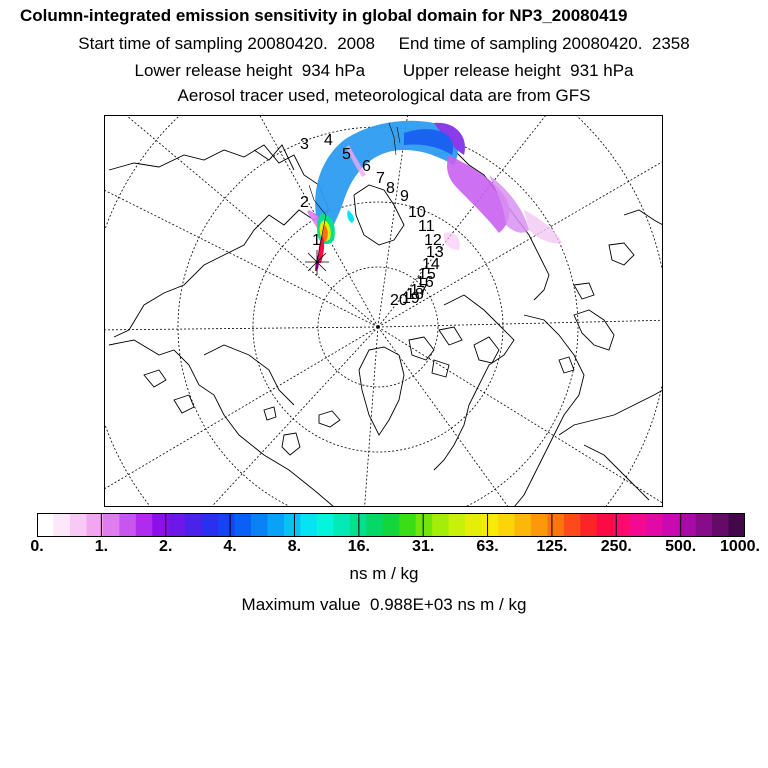 This screenshot has height=768, width=768. What do you see at coordinates (427, 274) in the screenshot?
I see `day-label: 15` at bounding box center [427, 274].